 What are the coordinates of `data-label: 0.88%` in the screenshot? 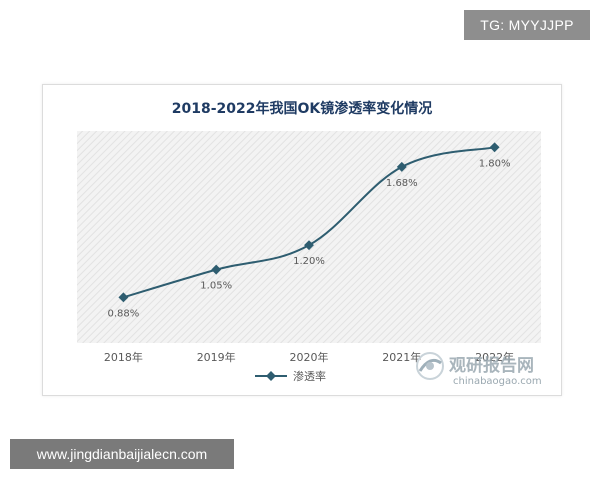 It's located at (124, 313).